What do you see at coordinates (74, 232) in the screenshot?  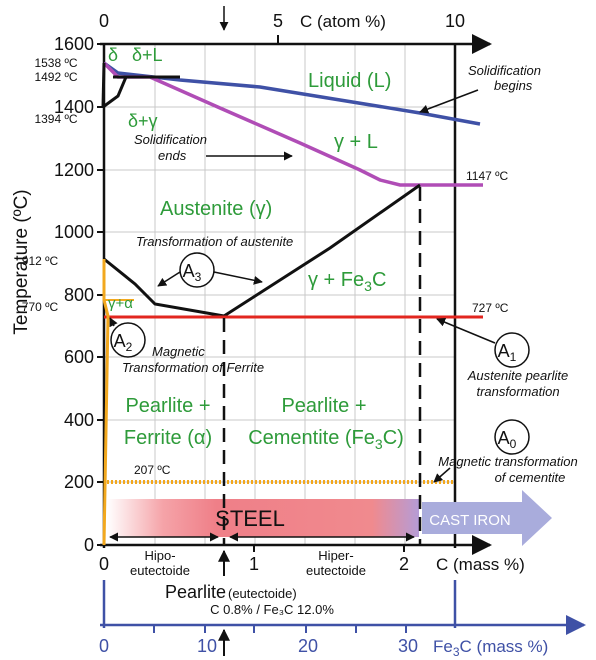 I see `svg-text: 1000` at bounding box center [74, 232].